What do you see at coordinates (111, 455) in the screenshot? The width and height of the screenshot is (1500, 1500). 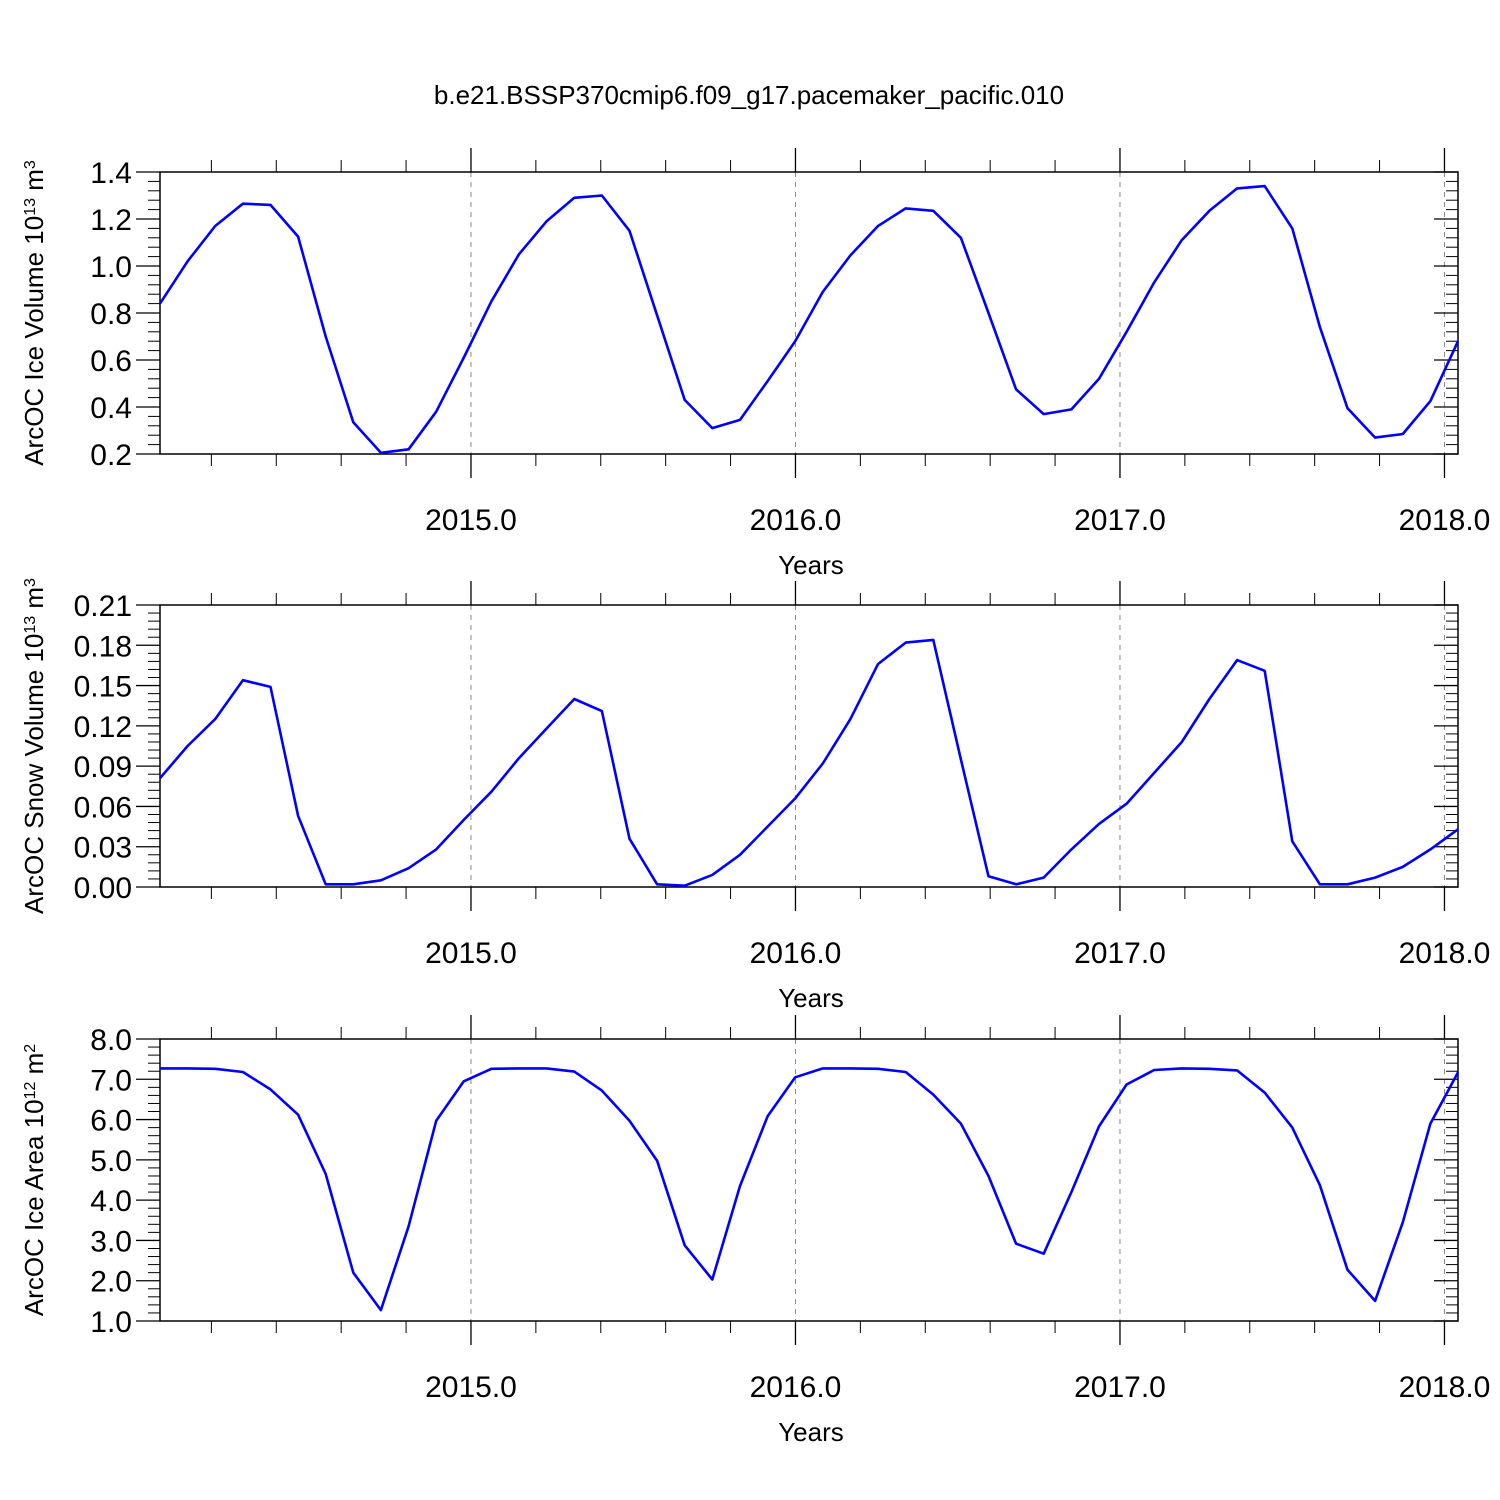 I see `y-tick-label: 0.2` at bounding box center [111, 455].